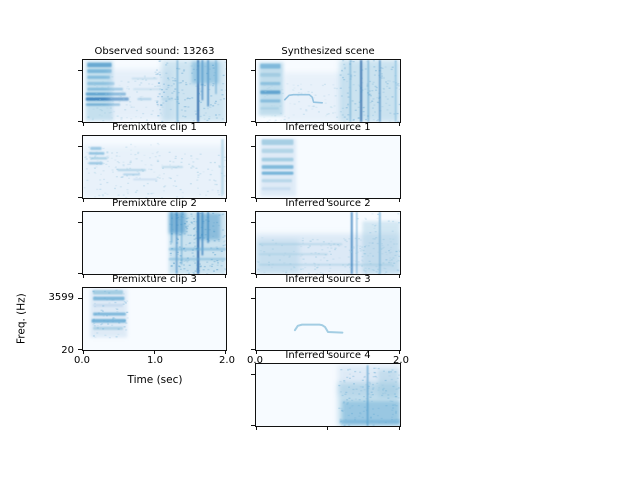 The height and width of the screenshot is (480, 640). What do you see at coordinates (82, 360) in the screenshot?
I see `xtick-label-left-0: 0.0` at bounding box center [82, 360].